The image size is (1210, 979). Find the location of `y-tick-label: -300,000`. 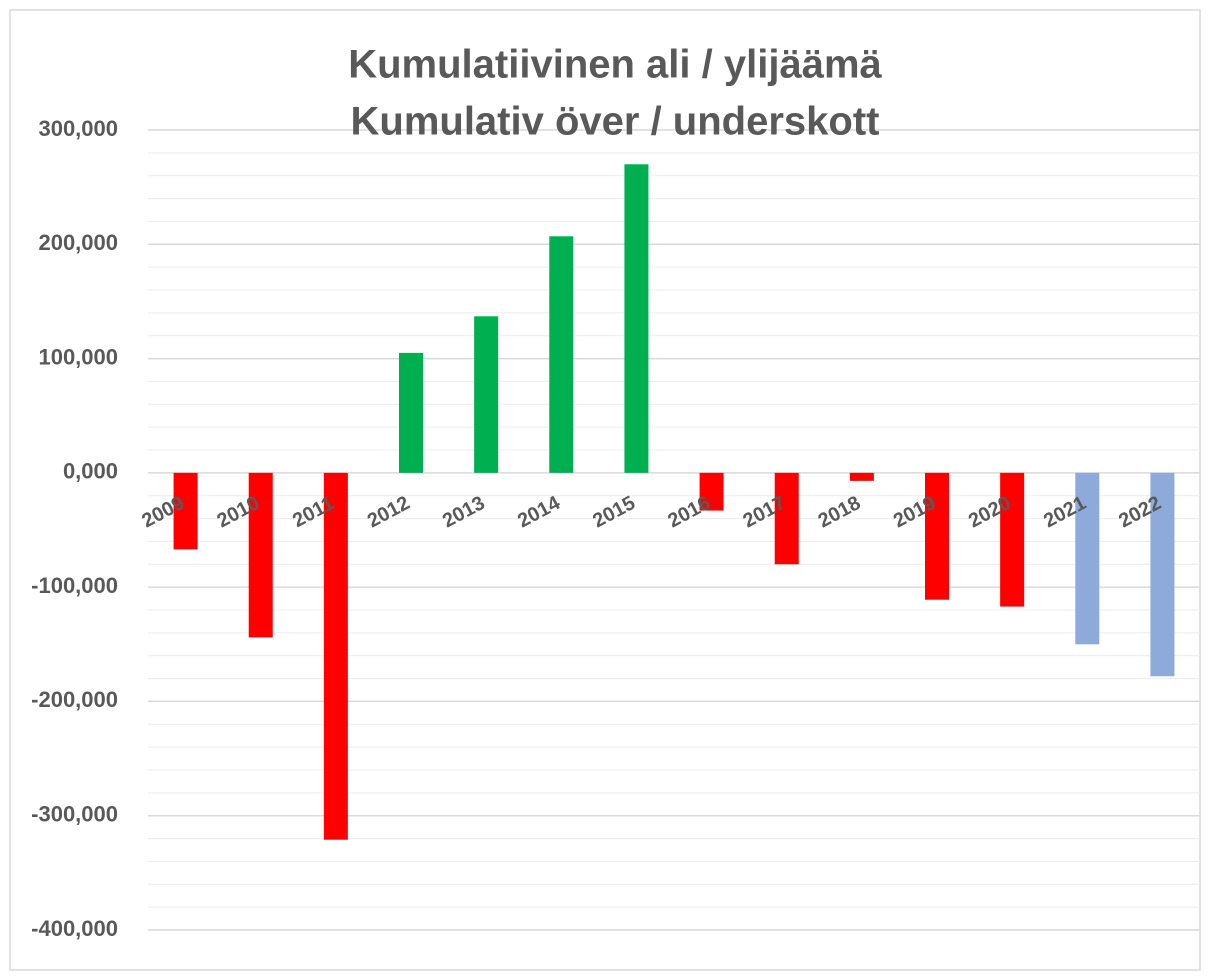

y-tick-label: -300,000 is located at coordinates (74, 814).